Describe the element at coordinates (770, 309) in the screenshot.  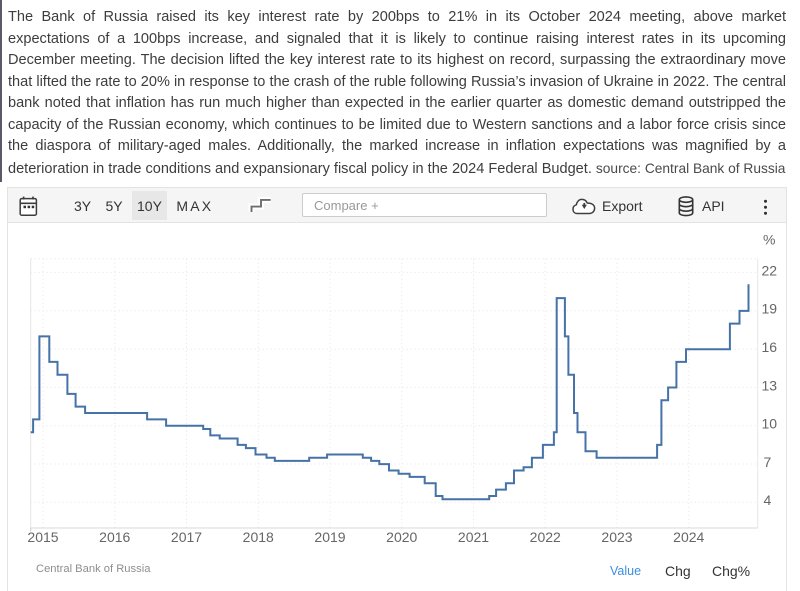
I see `svg-text: 19` at that location.